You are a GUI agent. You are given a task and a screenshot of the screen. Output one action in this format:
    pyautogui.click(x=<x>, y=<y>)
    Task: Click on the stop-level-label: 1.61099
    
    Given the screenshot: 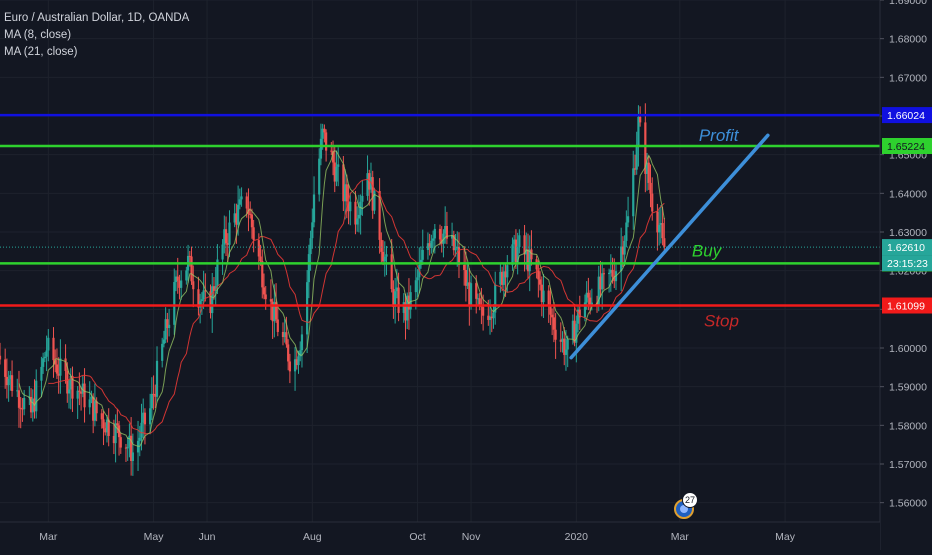 What is the action you would take?
    pyautogui.click(x=906, y=307)
    